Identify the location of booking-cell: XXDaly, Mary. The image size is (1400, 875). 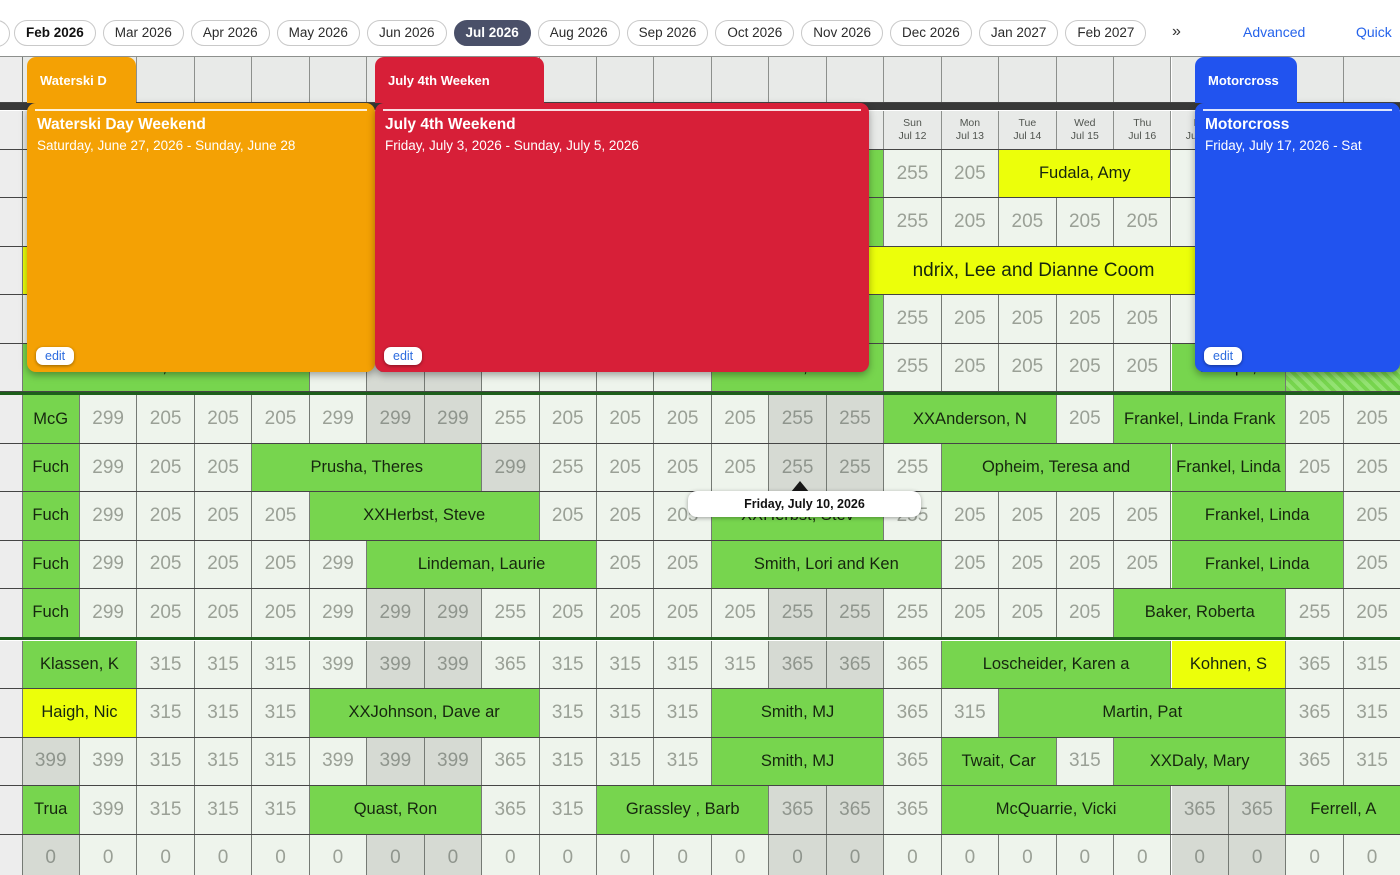
(1200, 761).